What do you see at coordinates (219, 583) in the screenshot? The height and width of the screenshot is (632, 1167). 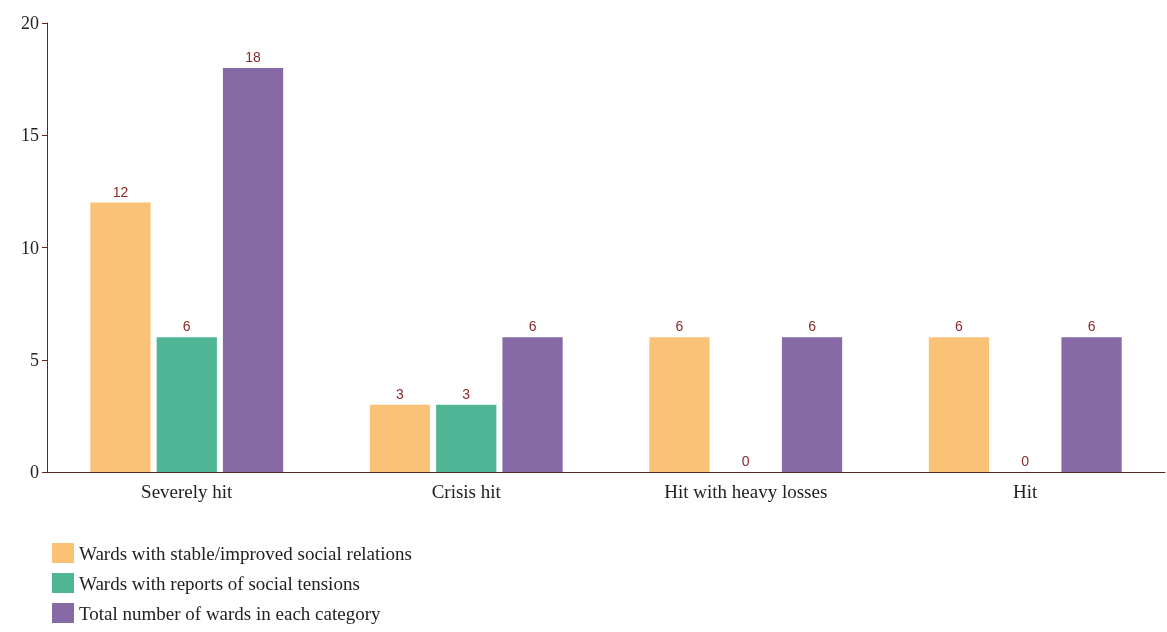 I see `legend-label: Wards with reports of social tensions` at bounding box center [219, 583].